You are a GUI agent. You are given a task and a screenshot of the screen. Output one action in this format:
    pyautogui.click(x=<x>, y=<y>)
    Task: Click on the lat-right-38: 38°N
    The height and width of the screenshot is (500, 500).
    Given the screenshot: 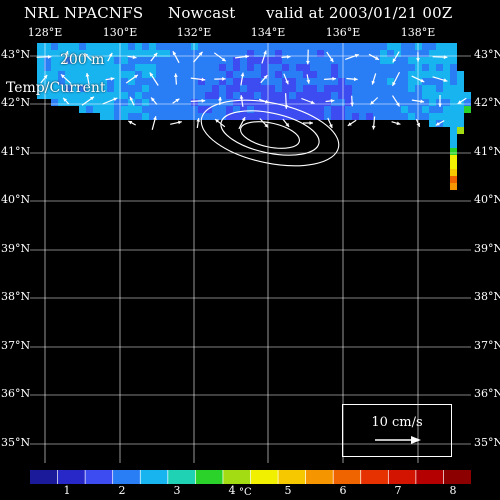 What is the action you would take?
    pyautogui.click(x=487, y=296)
    